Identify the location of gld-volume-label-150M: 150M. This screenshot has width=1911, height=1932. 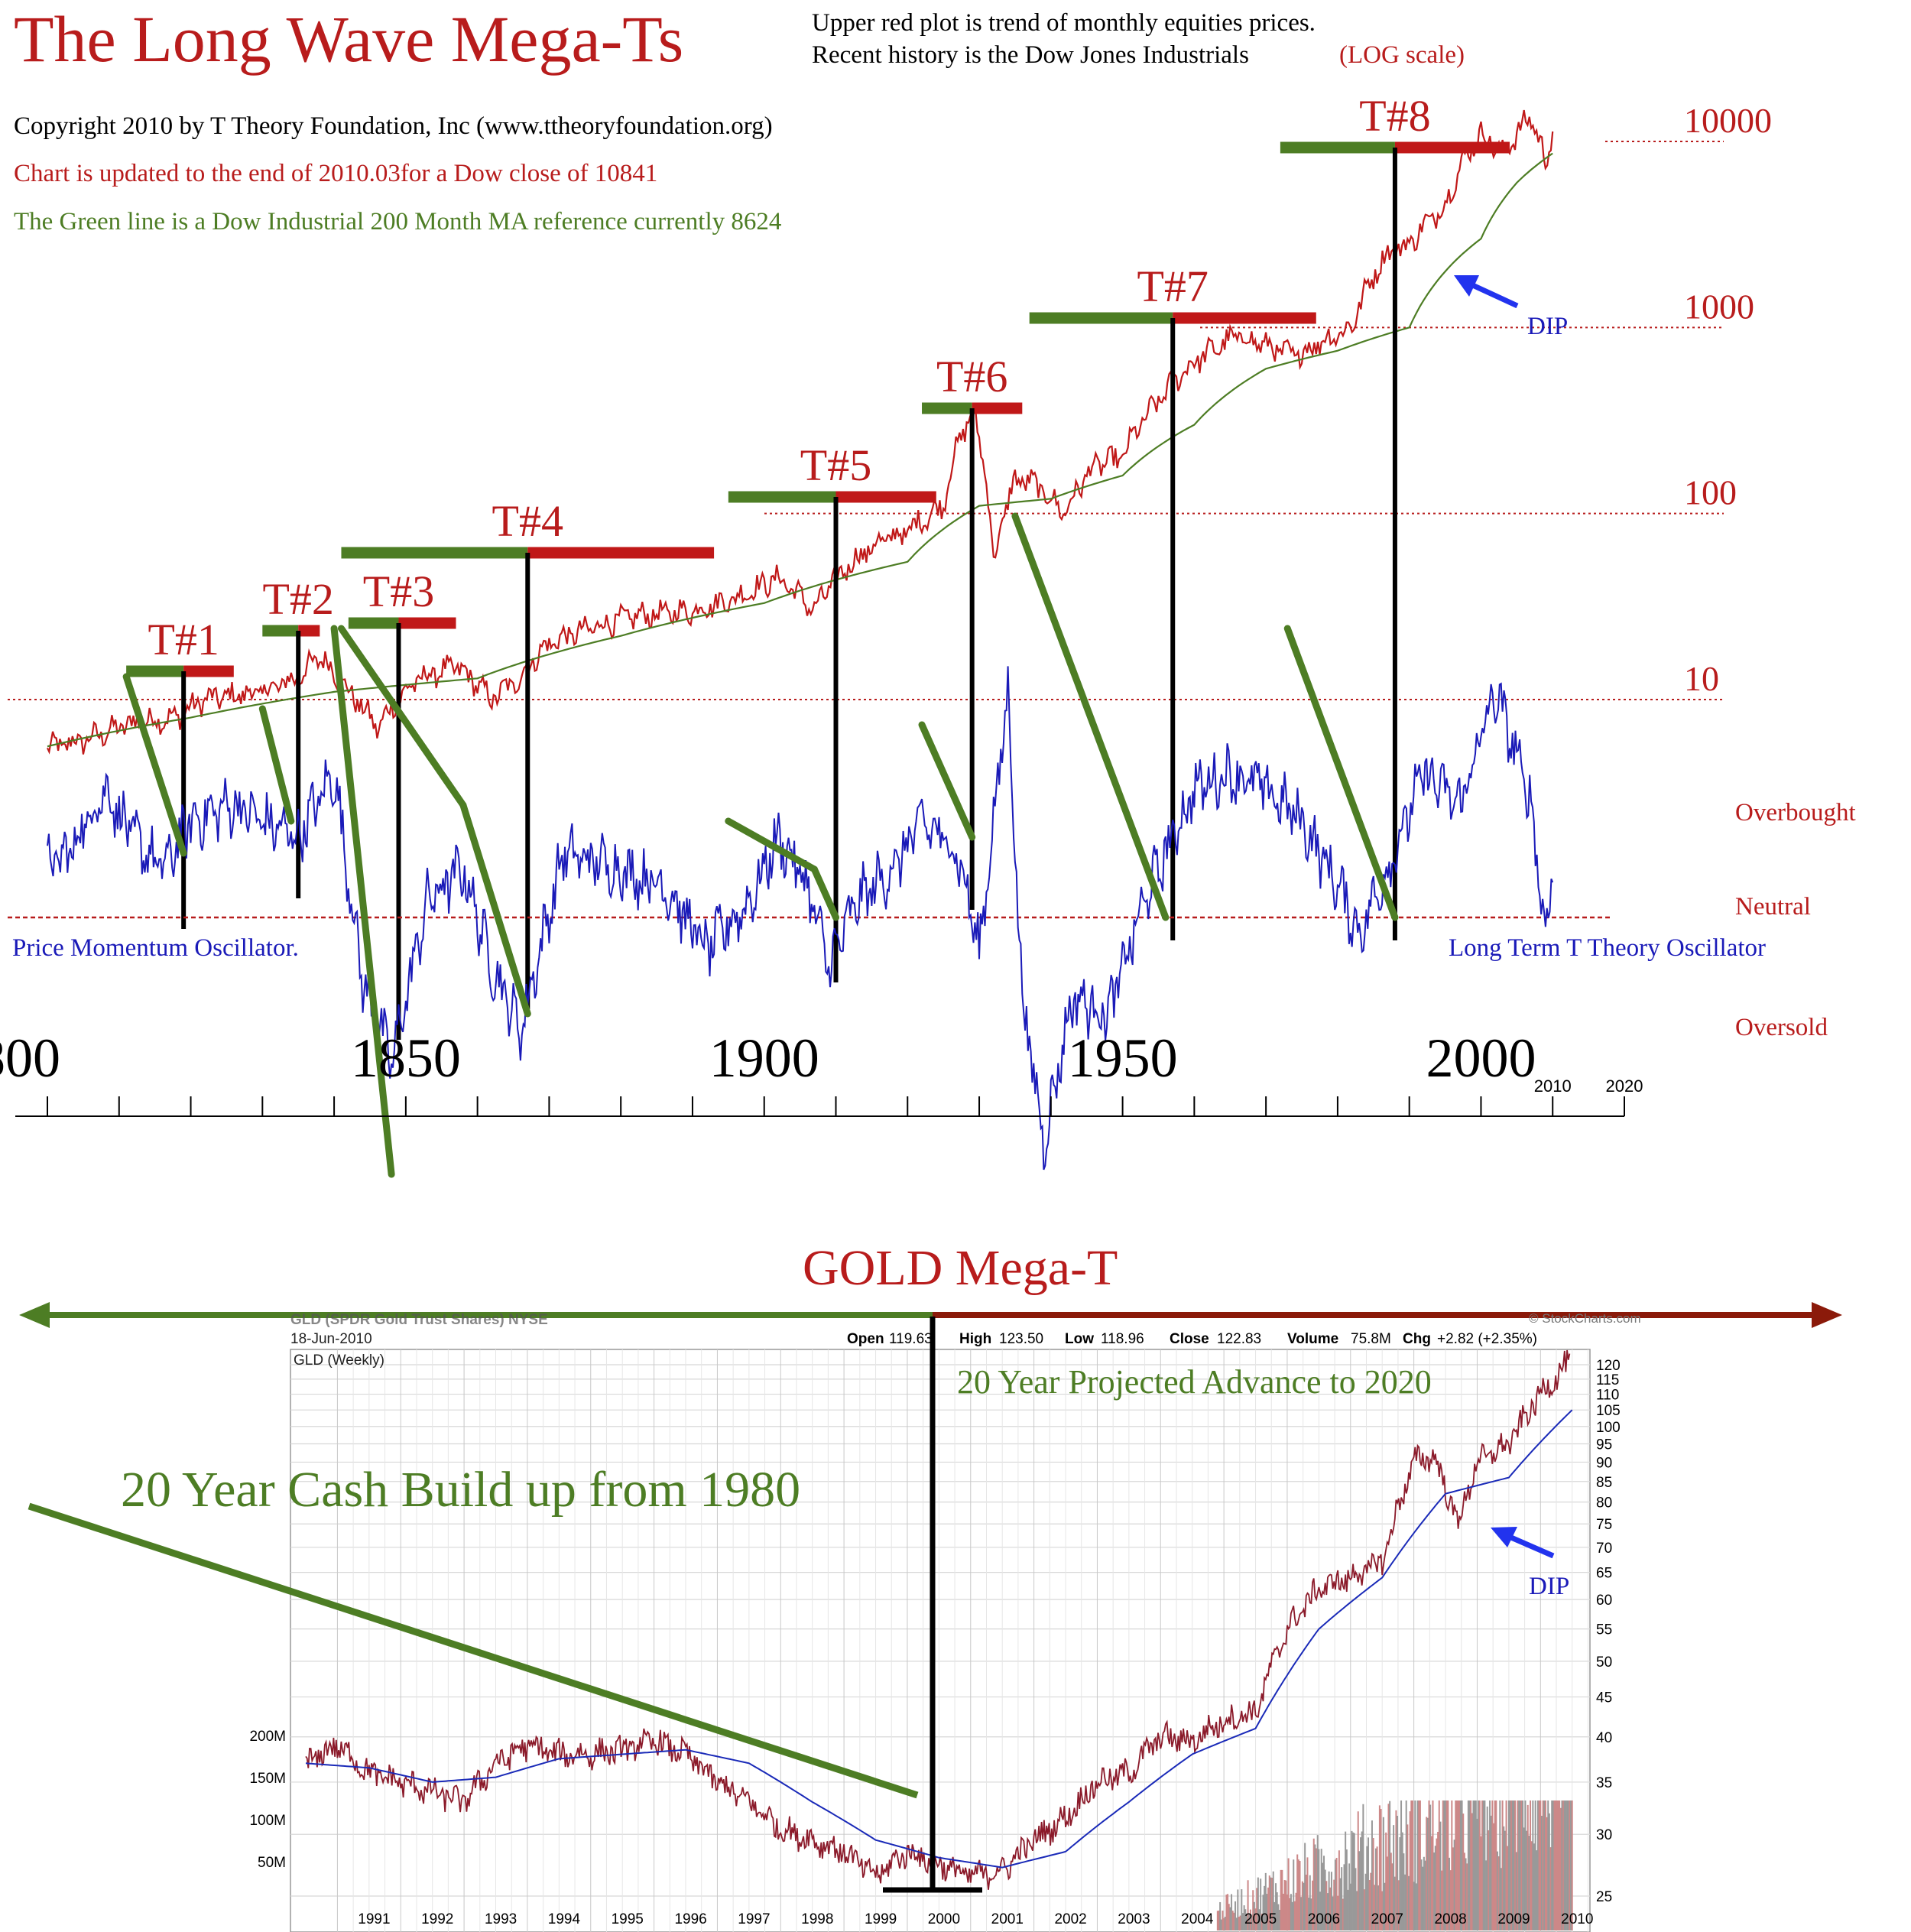
(267, 1779).